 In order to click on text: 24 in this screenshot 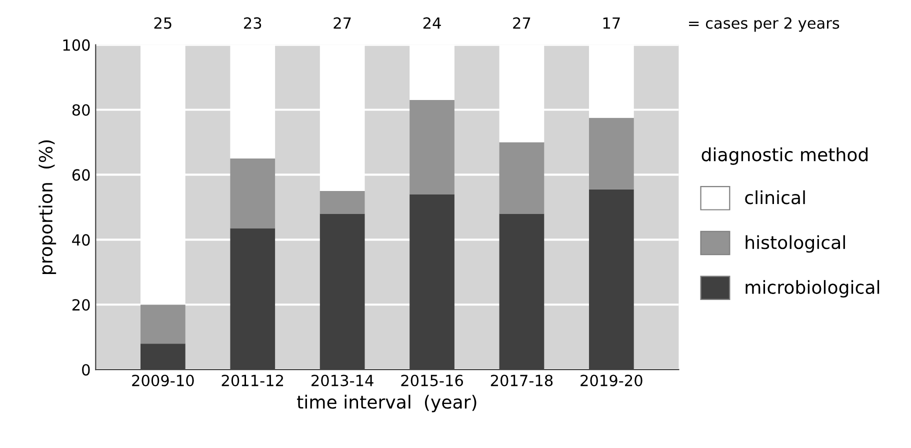, I will do `click(432, 23)`.